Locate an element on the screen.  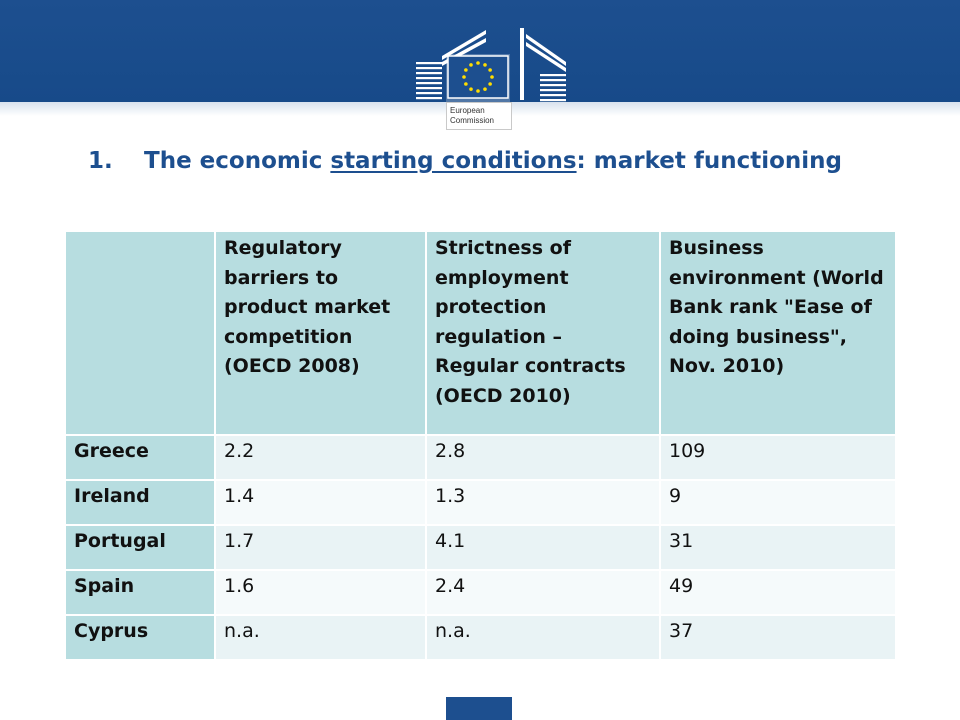
table-cell: 1.3 is located at coordinates (543, 502).